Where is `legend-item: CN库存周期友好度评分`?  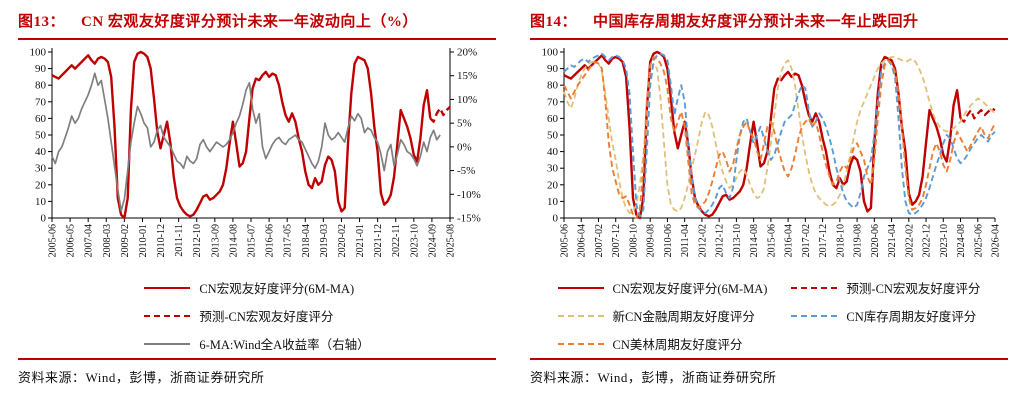
legend-item: CN库存周期友好度评分 is located at coordinates (885, 315).